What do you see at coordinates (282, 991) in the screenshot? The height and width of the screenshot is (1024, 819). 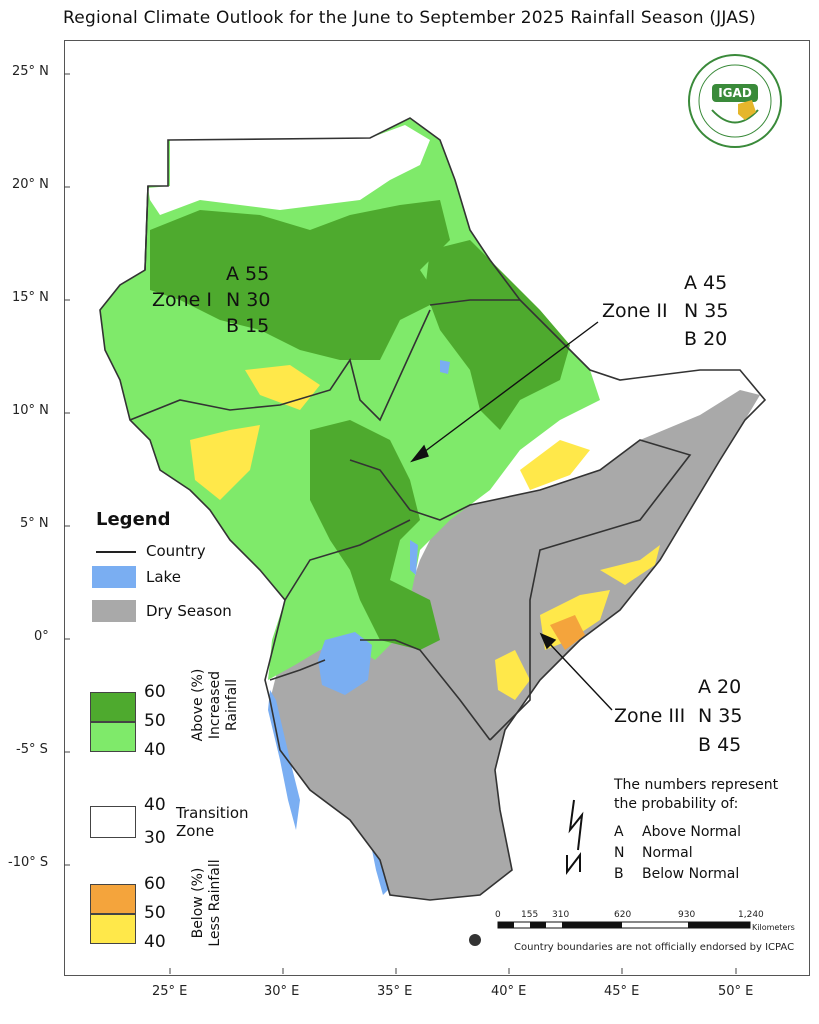 I see `lon-tick-30e: 30° E` at bounding box center [282, 991].